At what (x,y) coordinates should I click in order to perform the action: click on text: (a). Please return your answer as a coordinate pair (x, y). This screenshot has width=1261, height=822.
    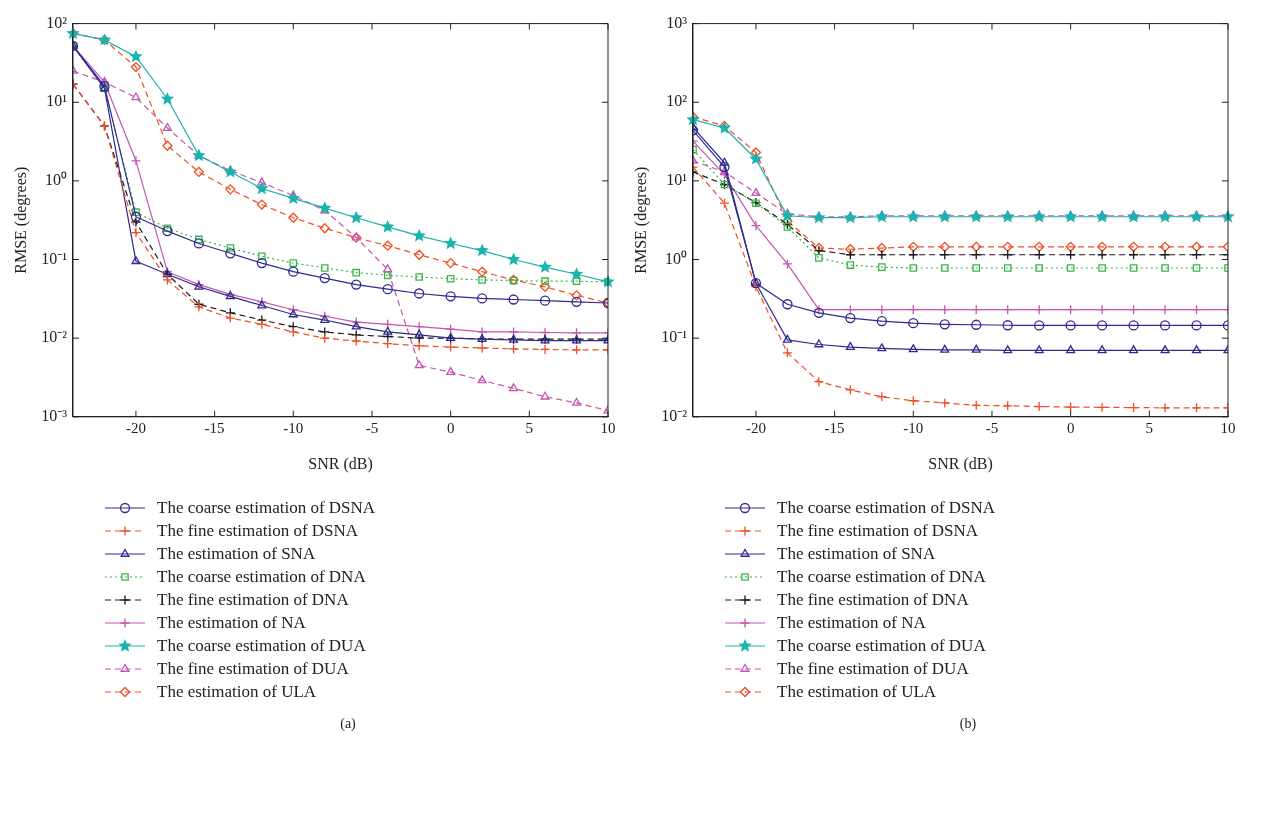
    Looking at the image, I should click on (347, 724).